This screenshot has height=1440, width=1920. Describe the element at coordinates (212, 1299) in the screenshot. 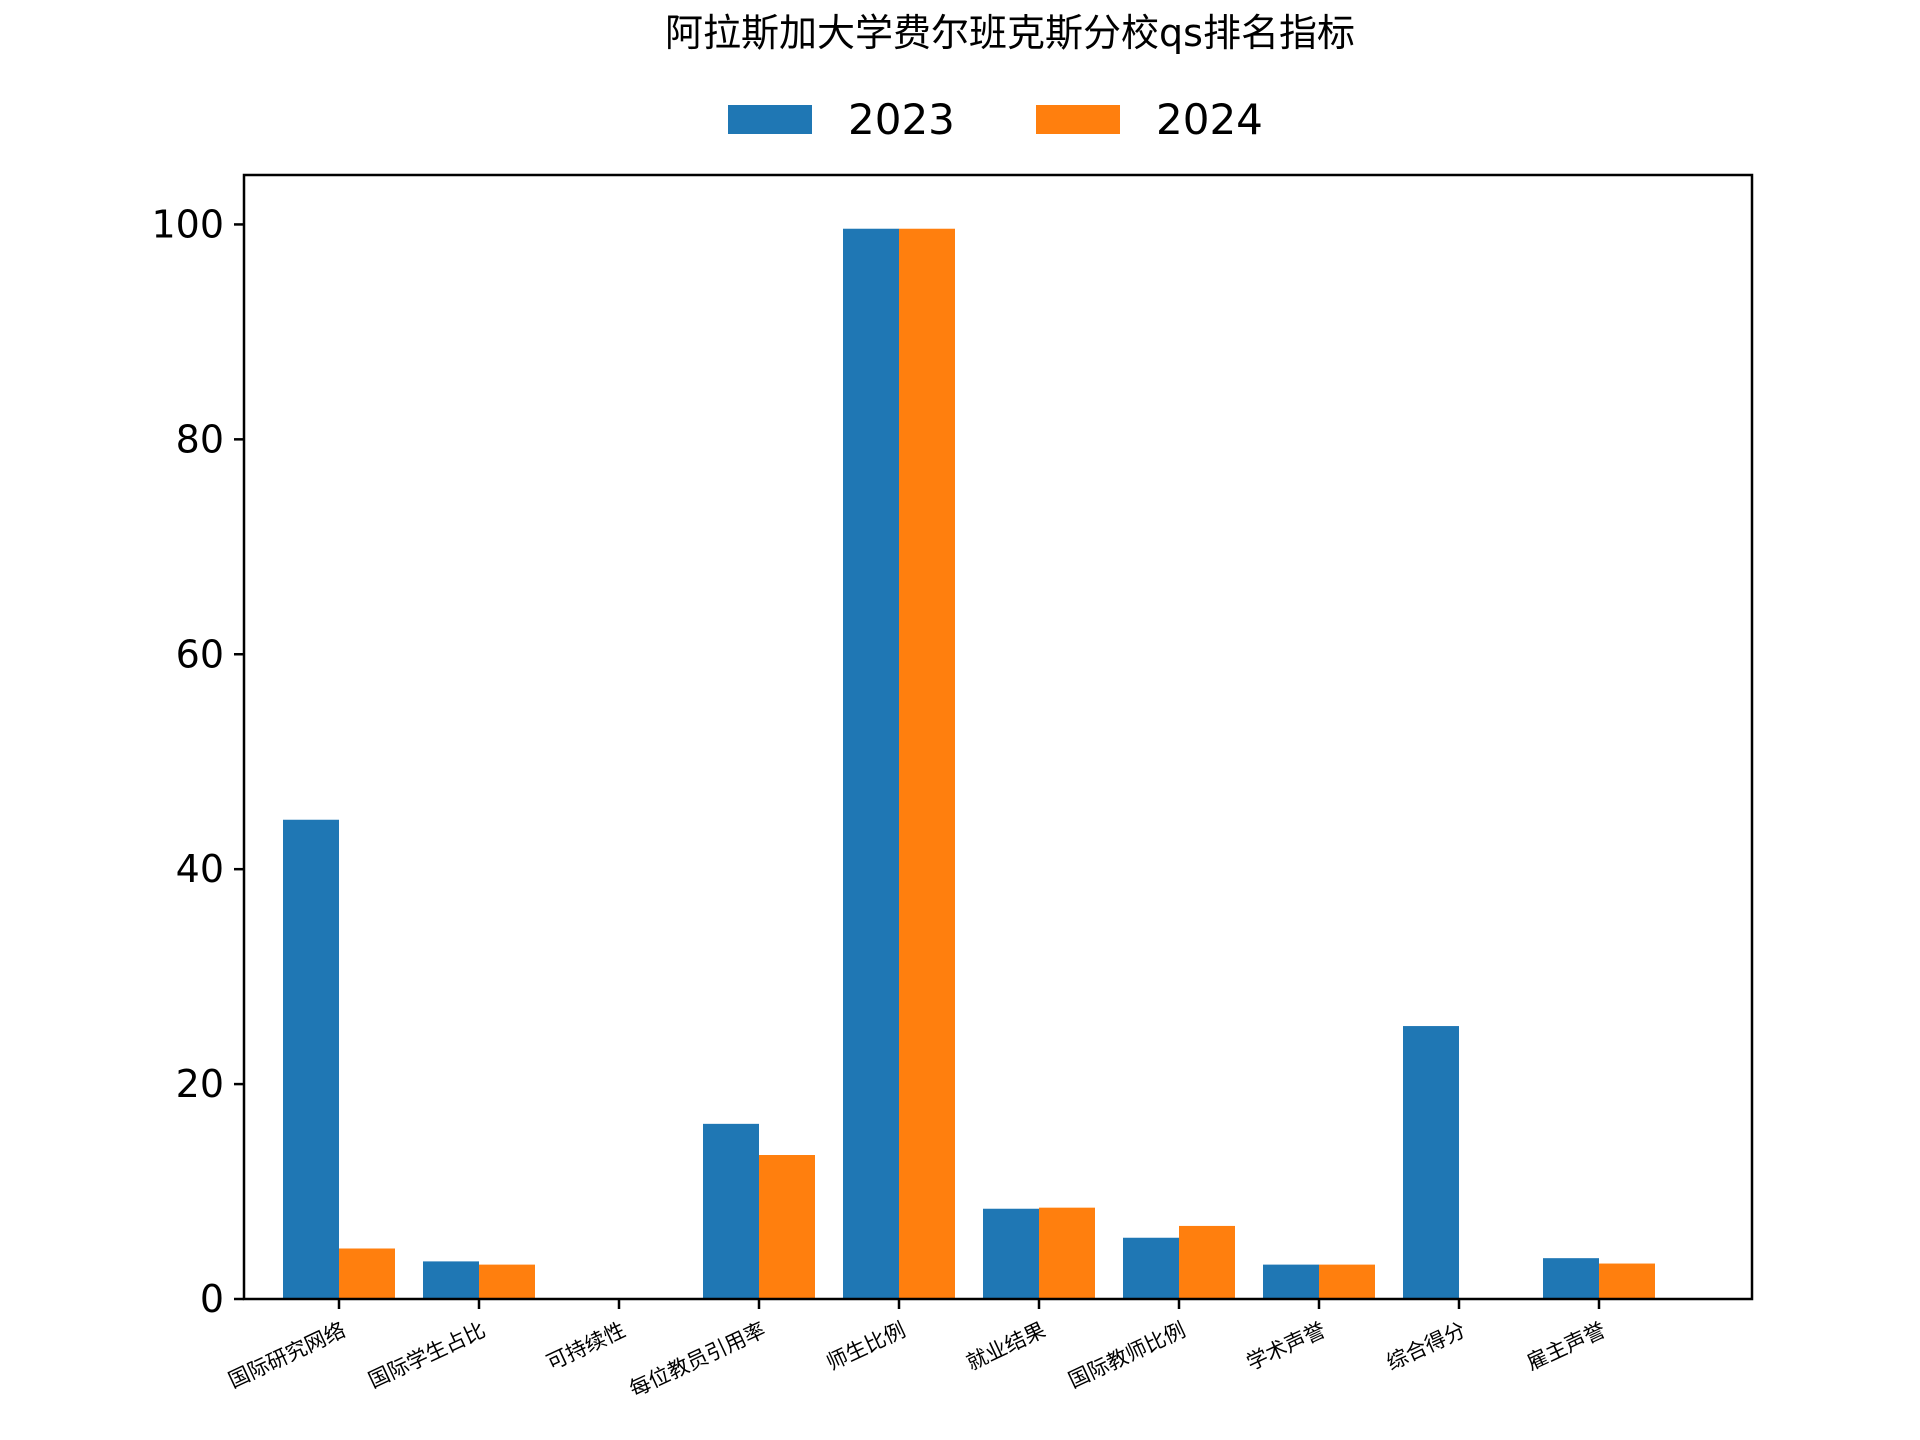

I see `y-tick-label: 0` at that location.